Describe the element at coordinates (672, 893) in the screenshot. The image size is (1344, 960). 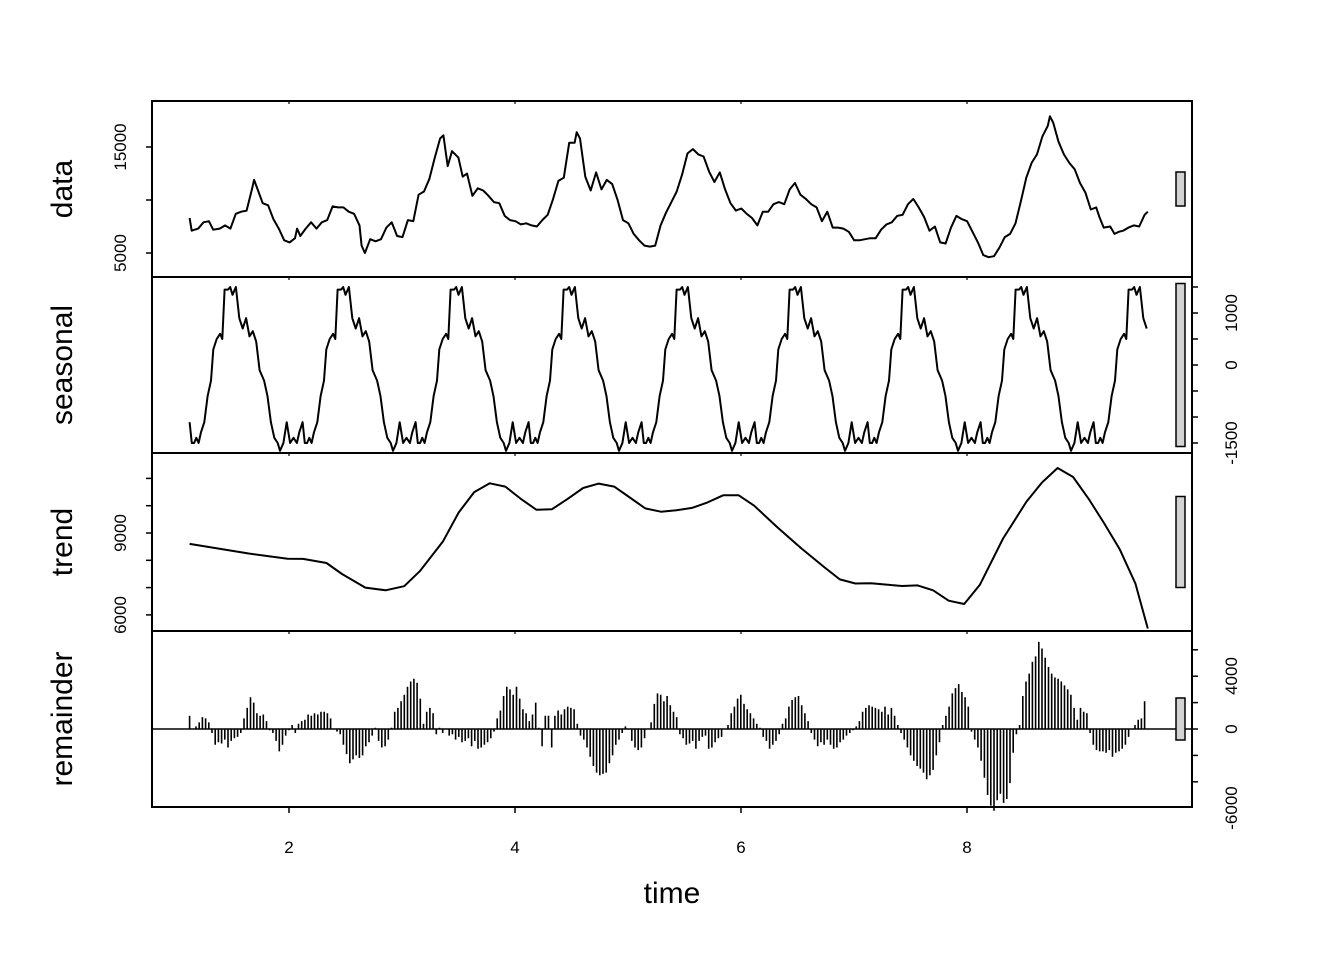
I see `x-axis-label: time` at that location.